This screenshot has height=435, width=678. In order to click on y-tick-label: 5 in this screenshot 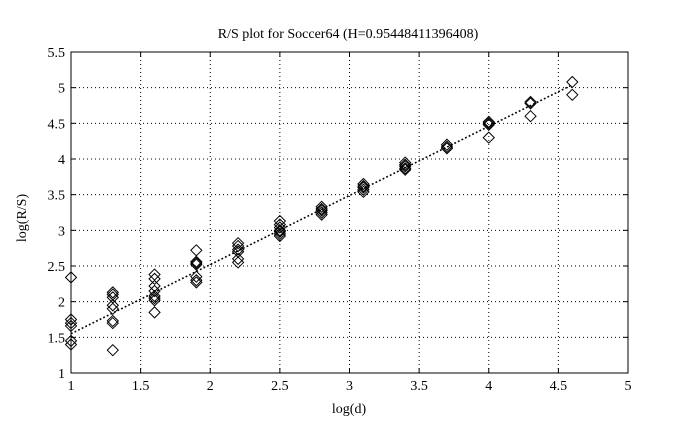, I will do `click(61, 89)`.